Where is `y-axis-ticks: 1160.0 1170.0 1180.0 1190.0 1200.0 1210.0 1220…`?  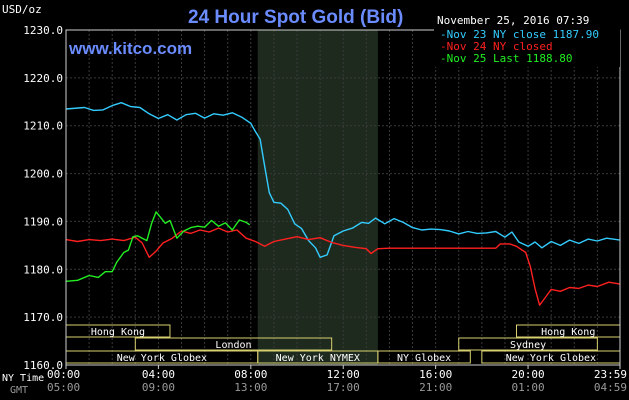
y-axis-ticks: 1160.0 1170.0 1180.0 1190.0 1200.0 1210.0 1220… is located at coordinates (43, 198).